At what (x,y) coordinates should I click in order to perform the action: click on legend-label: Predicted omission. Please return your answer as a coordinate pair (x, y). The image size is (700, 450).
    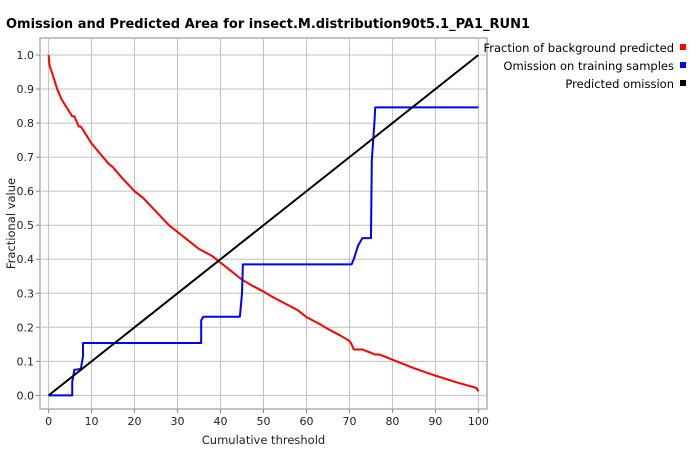
    Looking at the image, I should click on (619, 84).